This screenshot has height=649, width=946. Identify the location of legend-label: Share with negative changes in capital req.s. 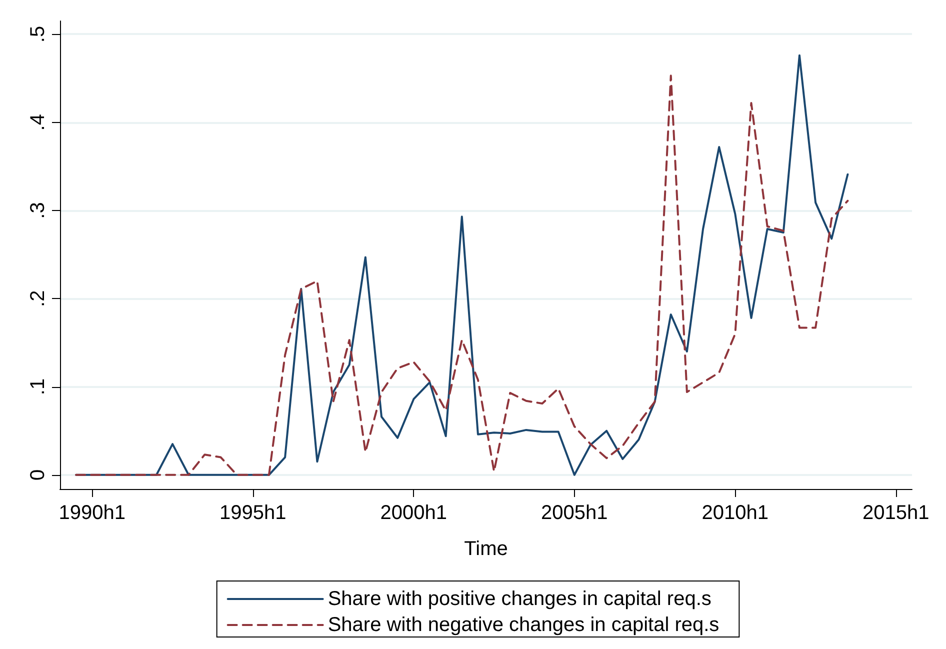
(524, 625).